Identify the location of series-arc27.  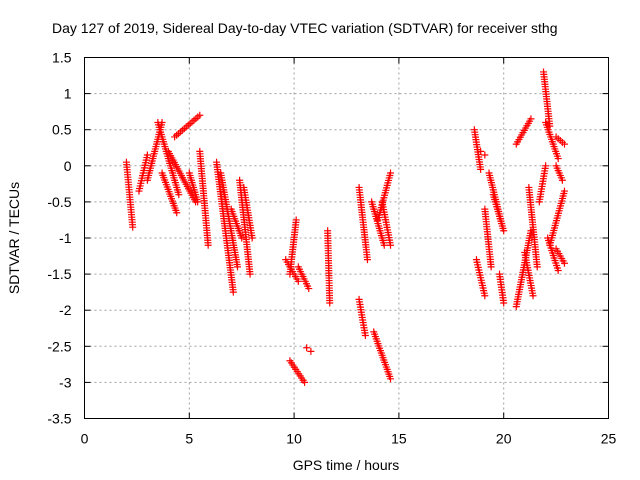
(477, 149).